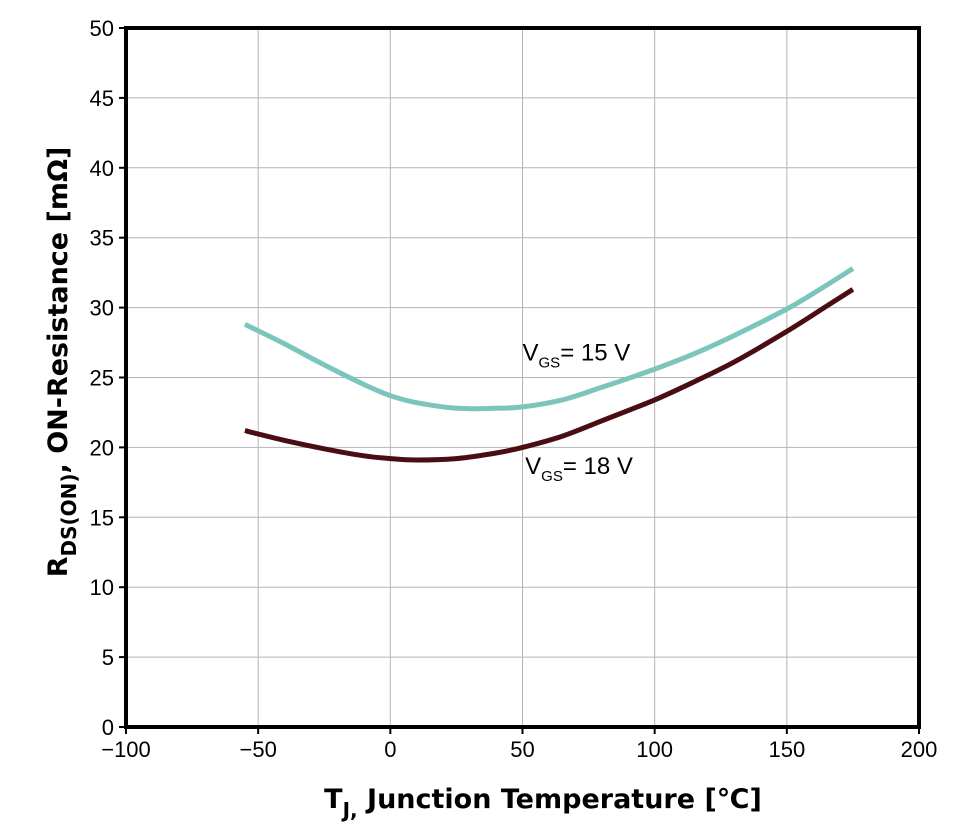 The width and height of the screenshot is (980, 830). Describe the element at coordinates (62, 362) in the screenshot. I see `y-axis-title: RDS(ON), ON-Resistance [mΩ]` at that location.